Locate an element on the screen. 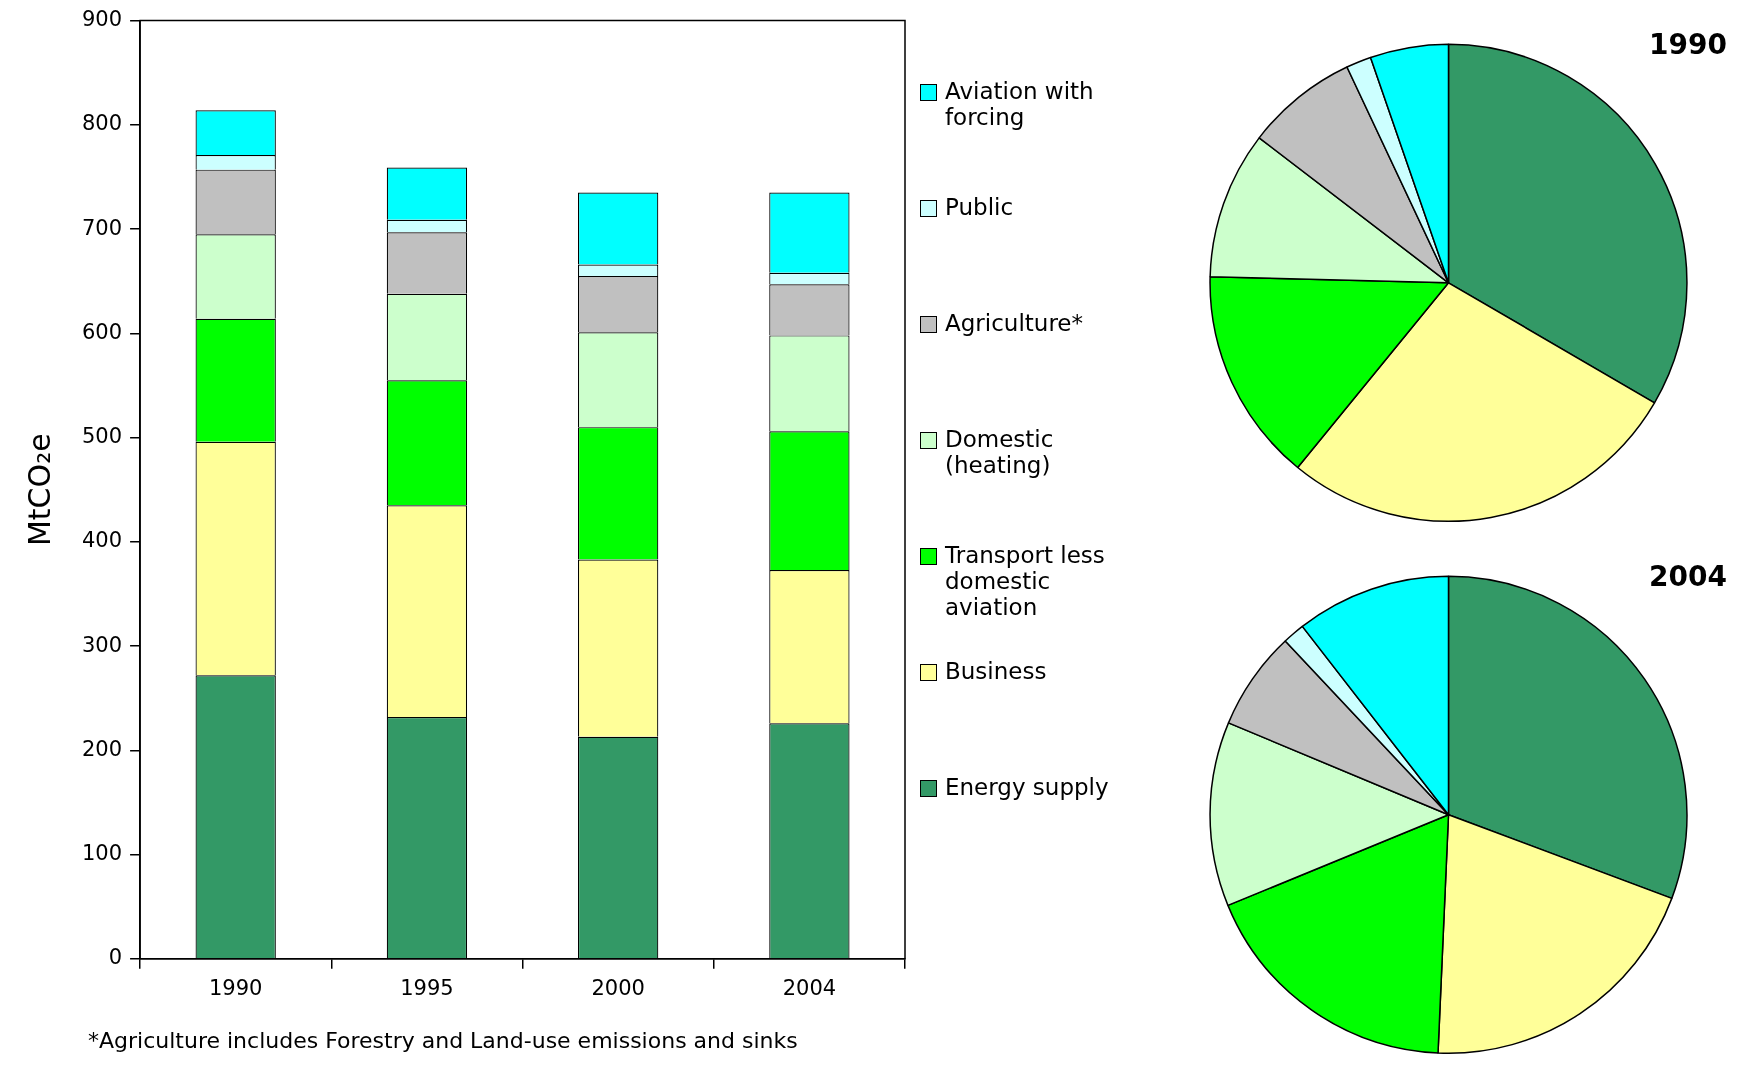 This screenshot has height=1065, width=1737. x-tick-label: 2000 is located at coordinates (618, 987).